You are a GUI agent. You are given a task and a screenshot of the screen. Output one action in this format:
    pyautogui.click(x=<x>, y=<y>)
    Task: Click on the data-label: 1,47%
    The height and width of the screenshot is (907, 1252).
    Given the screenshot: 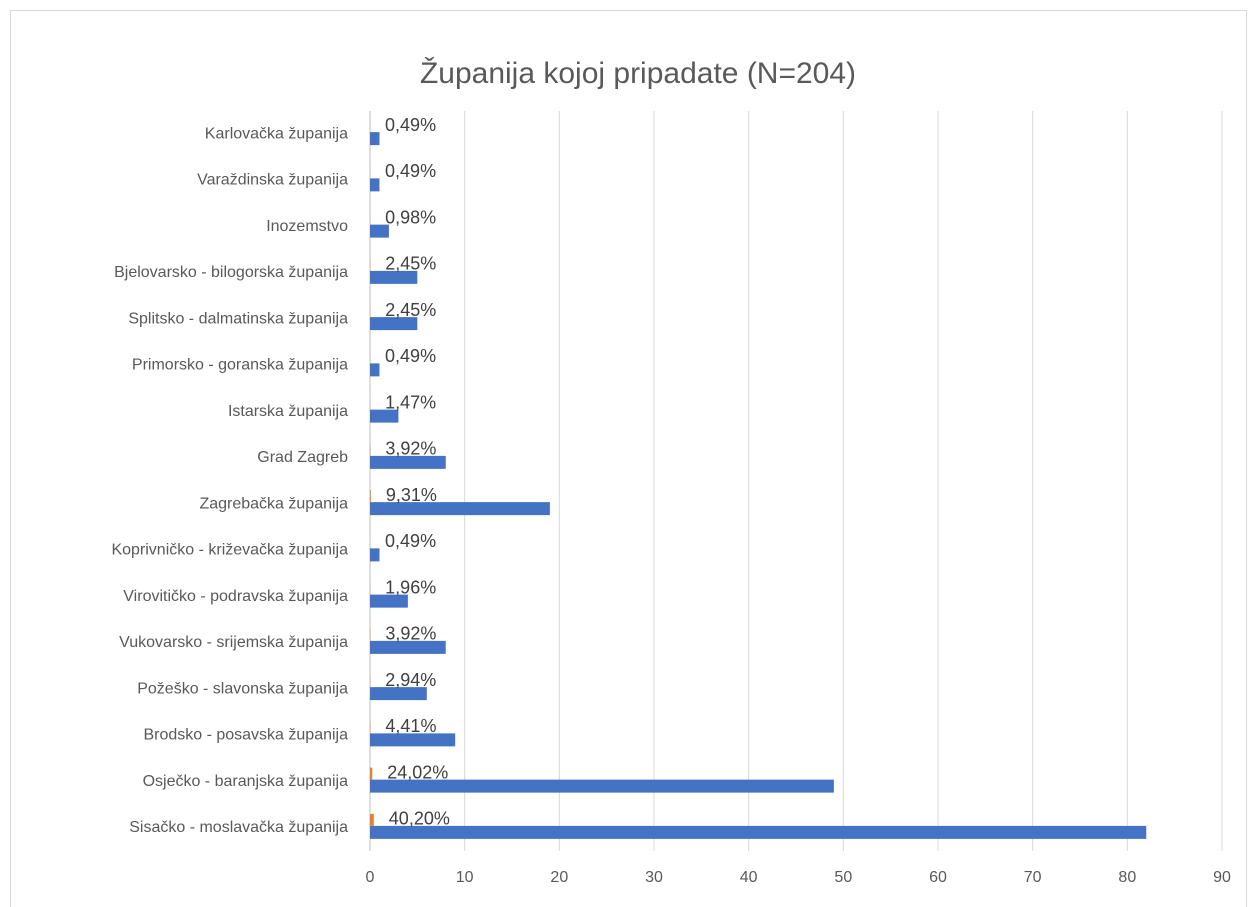 What is the action you would take?
    pyautogui.click(x=410, y=402)
    